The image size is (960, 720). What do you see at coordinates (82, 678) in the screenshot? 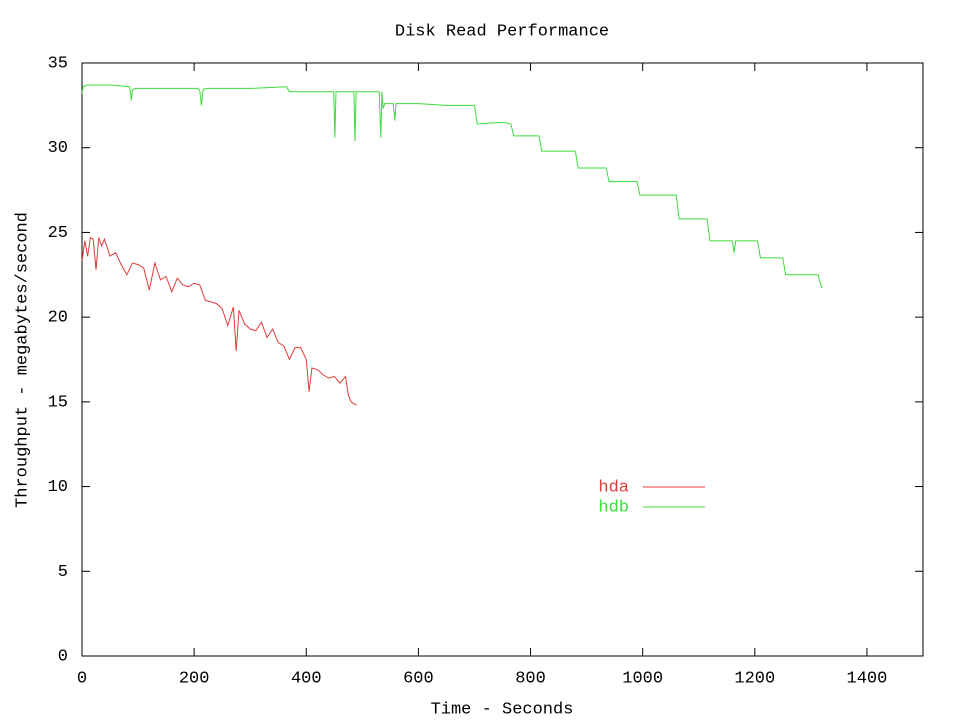
I see `x-tick-label: 0` at bounding box center [82, 678].